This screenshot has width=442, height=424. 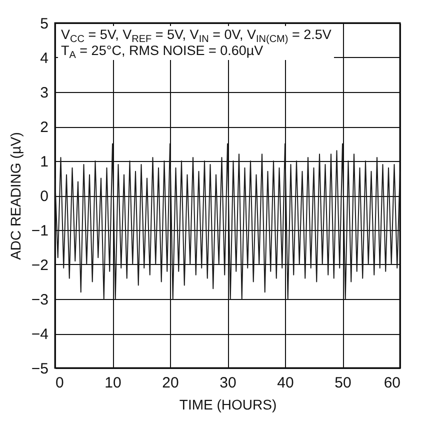 What do you see at coordinates (113, 383) in the screenshot?
I see `x-tick-label: 10` at bounding box center [113, 383].